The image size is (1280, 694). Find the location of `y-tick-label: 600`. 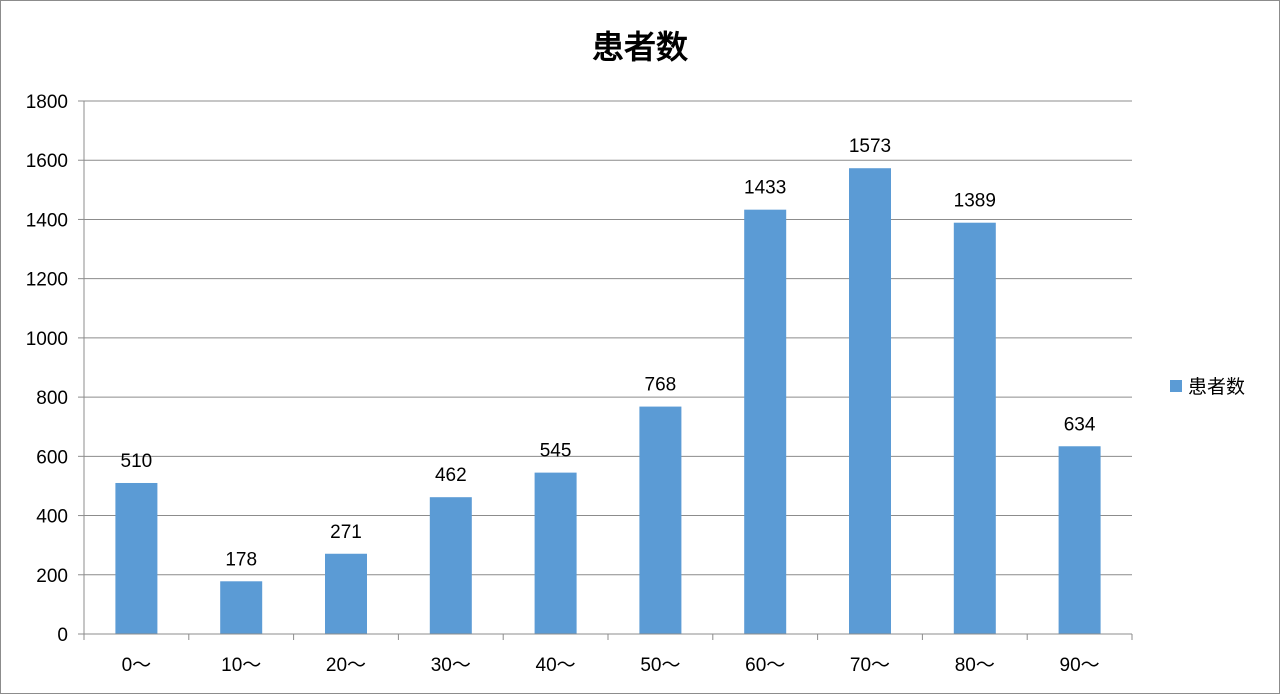

y-tick-label: 600 is located at coordinates (52, 457).